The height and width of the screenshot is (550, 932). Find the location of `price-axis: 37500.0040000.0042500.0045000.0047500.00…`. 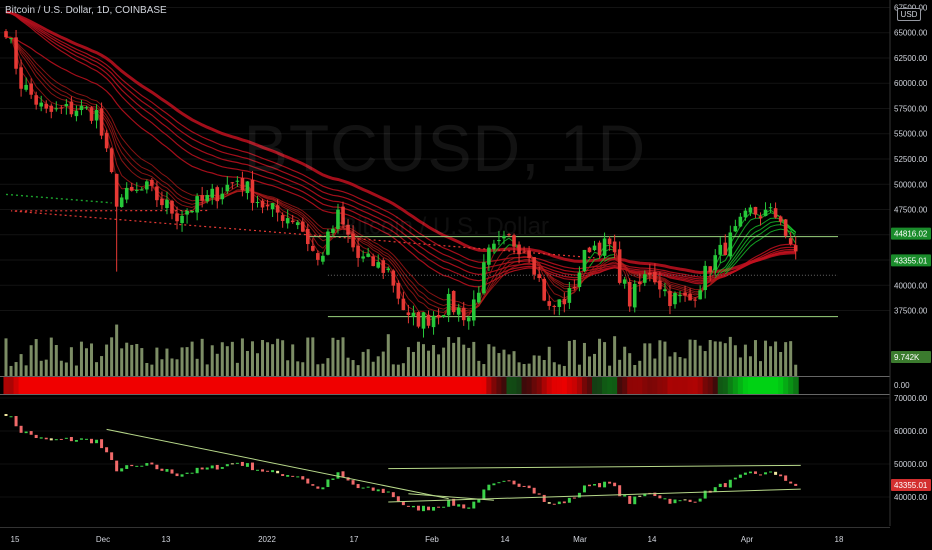

price-axis: 37500.0040000.0042500.0045000.0047500.00… is located at coordinates (910, 275).